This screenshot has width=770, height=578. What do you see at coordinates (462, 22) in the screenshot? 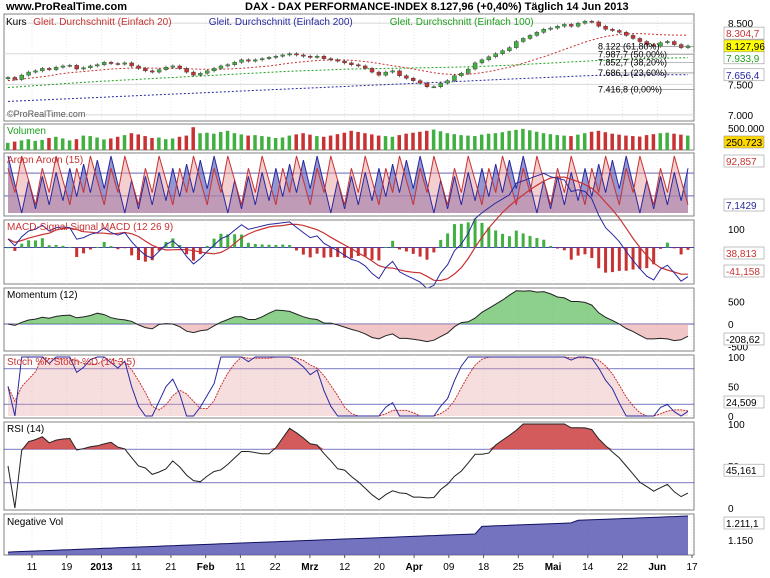
I see `price-legend-entry: Gleit. Durchschnitt (Einfach 100)` at bounding box center [462, 22].